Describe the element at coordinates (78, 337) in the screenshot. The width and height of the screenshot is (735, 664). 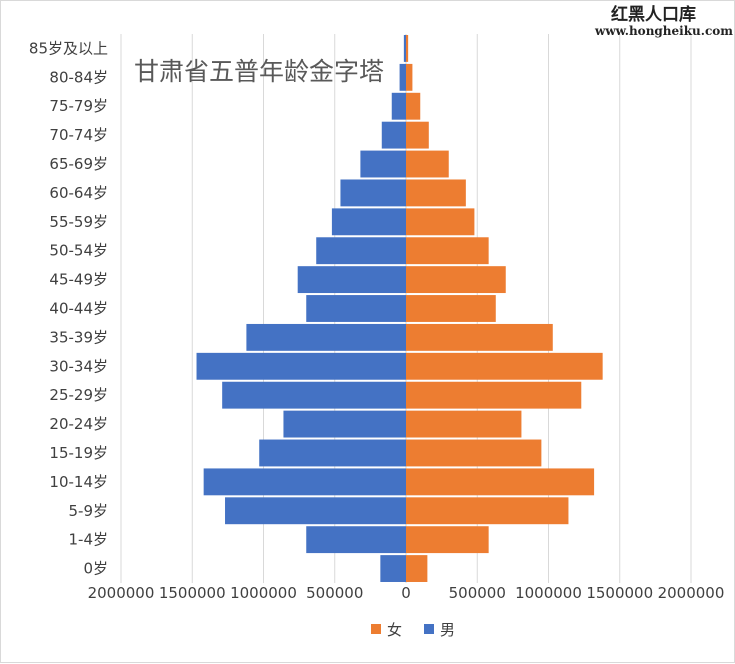
I see `y-tick-label-8: 35-39岁` at that location.